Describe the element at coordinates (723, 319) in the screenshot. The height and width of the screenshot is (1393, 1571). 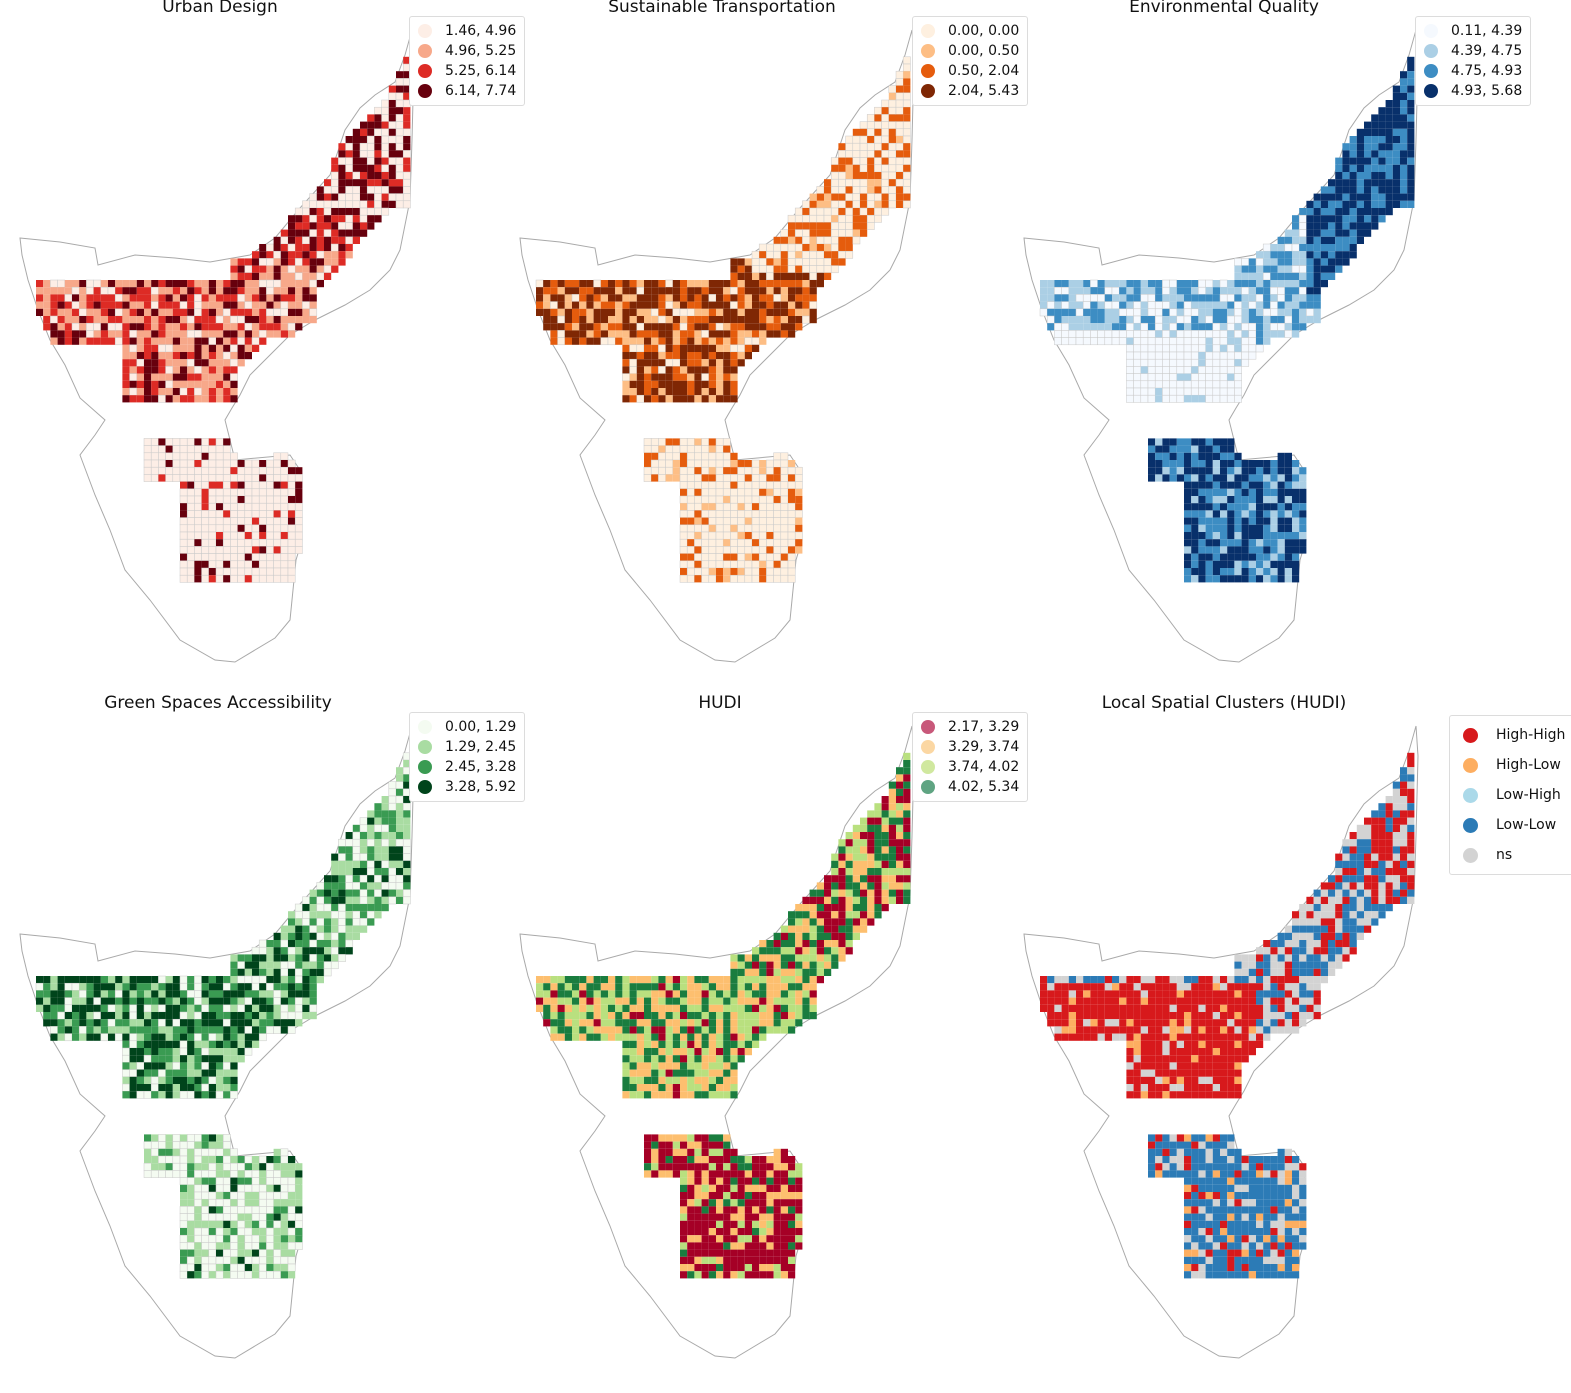
I see `grid-cells` at that location.